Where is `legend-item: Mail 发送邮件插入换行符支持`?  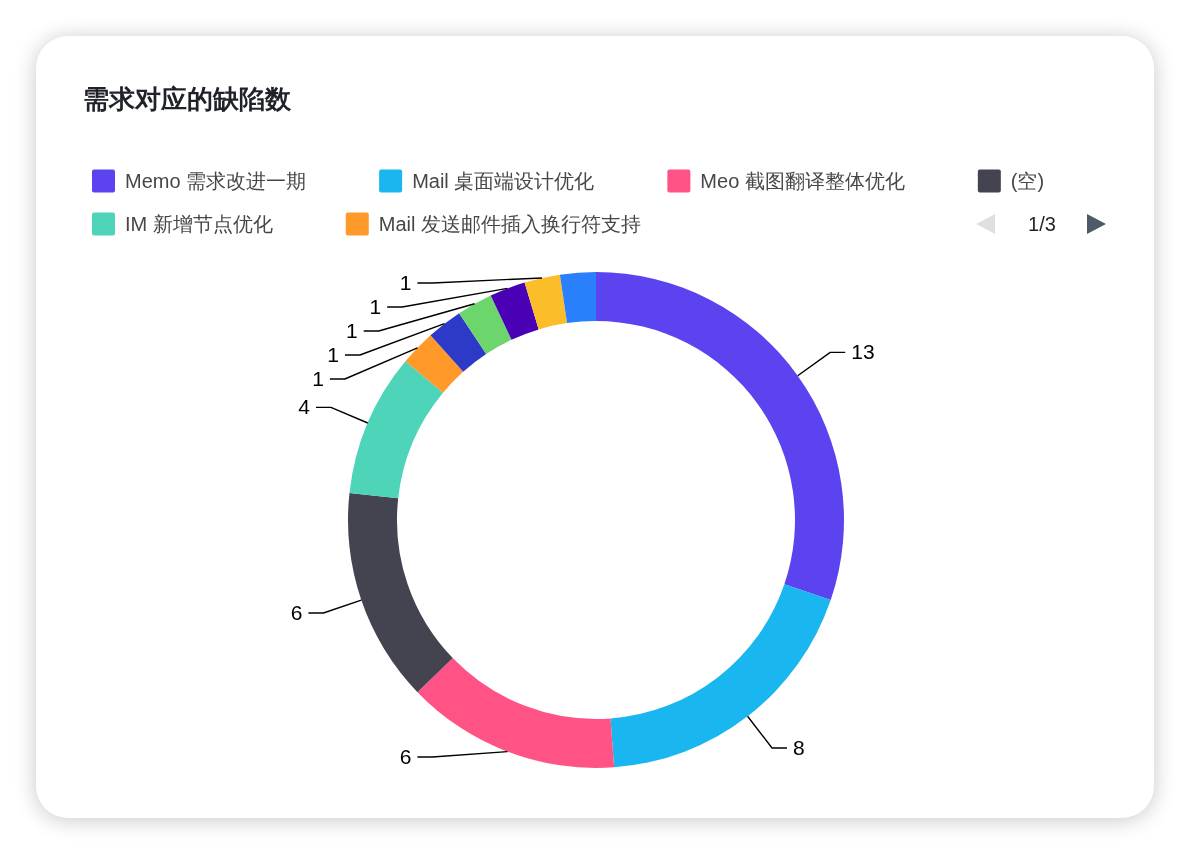 legend-item: Mail 发送邮件插入换行符支持 is located at coordinates (493, 224).